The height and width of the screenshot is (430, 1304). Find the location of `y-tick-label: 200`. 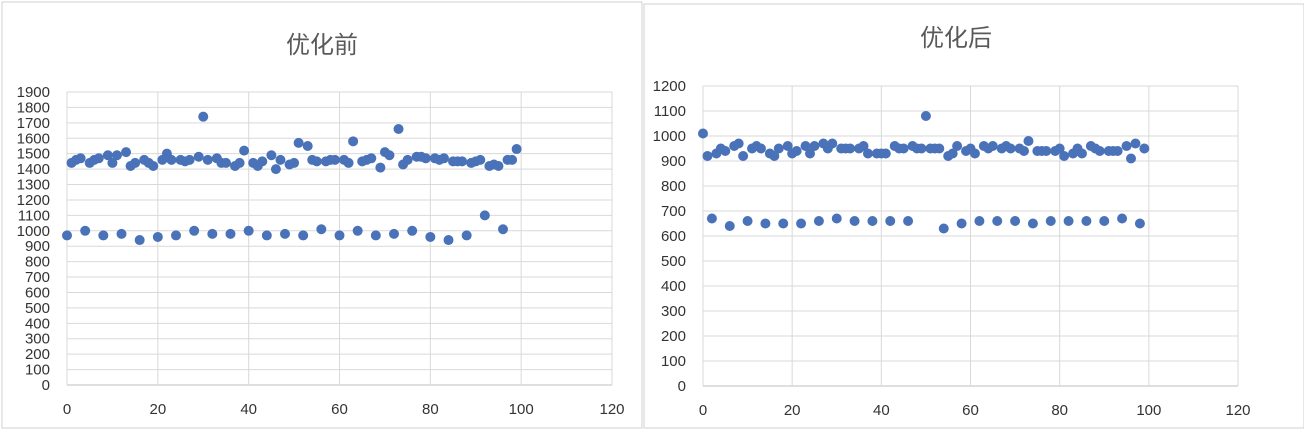

y-tick-label: 200 is located at coordinates (673, 336).